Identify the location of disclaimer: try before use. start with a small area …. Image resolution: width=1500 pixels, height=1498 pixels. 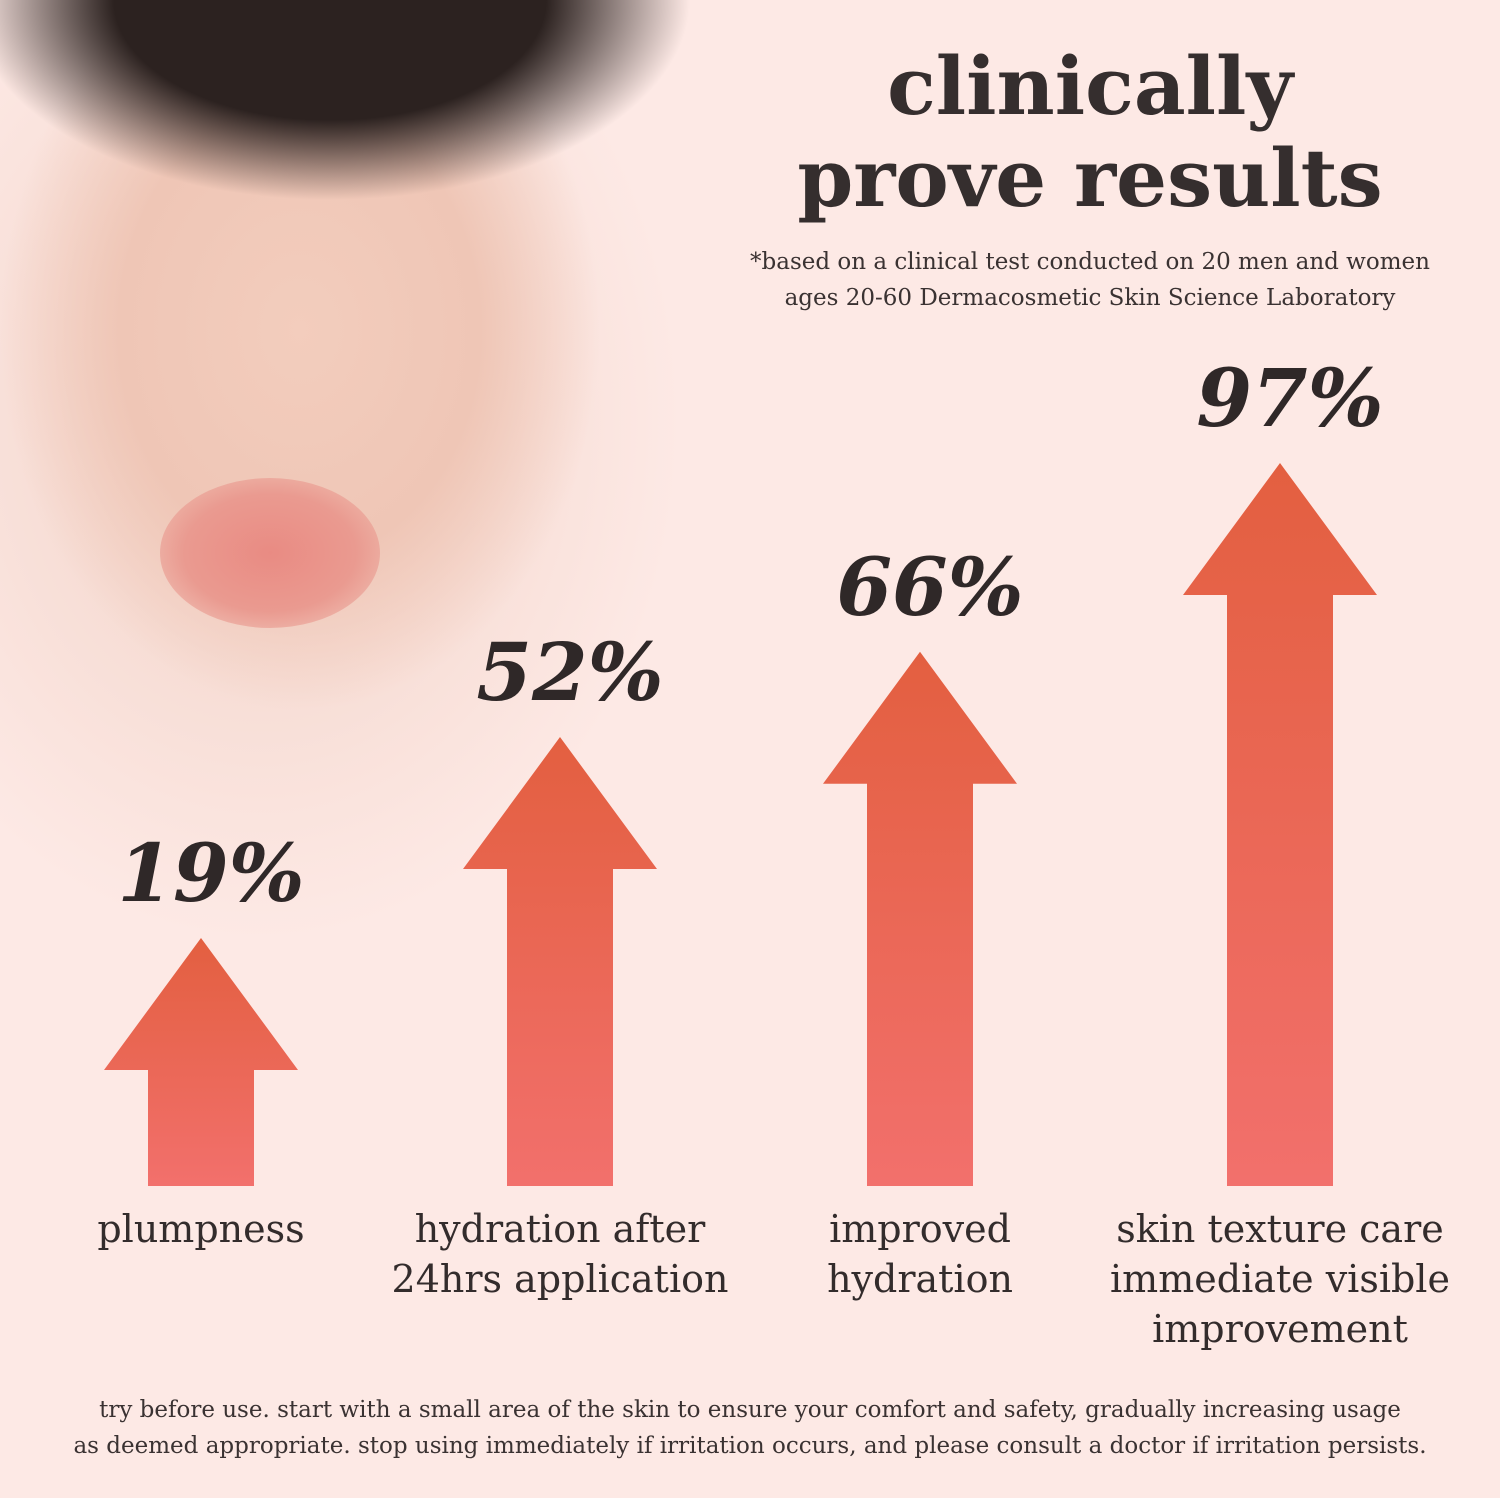
(750, 1428).